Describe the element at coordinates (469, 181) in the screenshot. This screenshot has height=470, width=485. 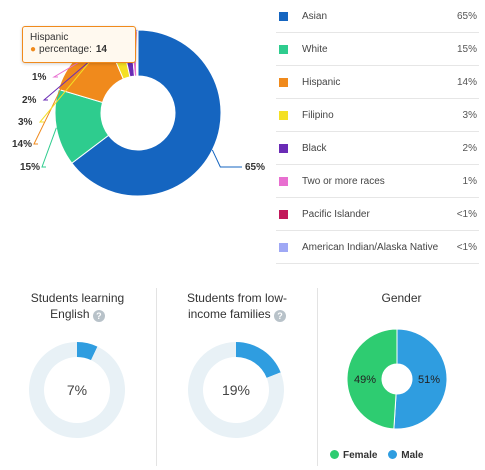
I see `legend-value: 1%` at that location.